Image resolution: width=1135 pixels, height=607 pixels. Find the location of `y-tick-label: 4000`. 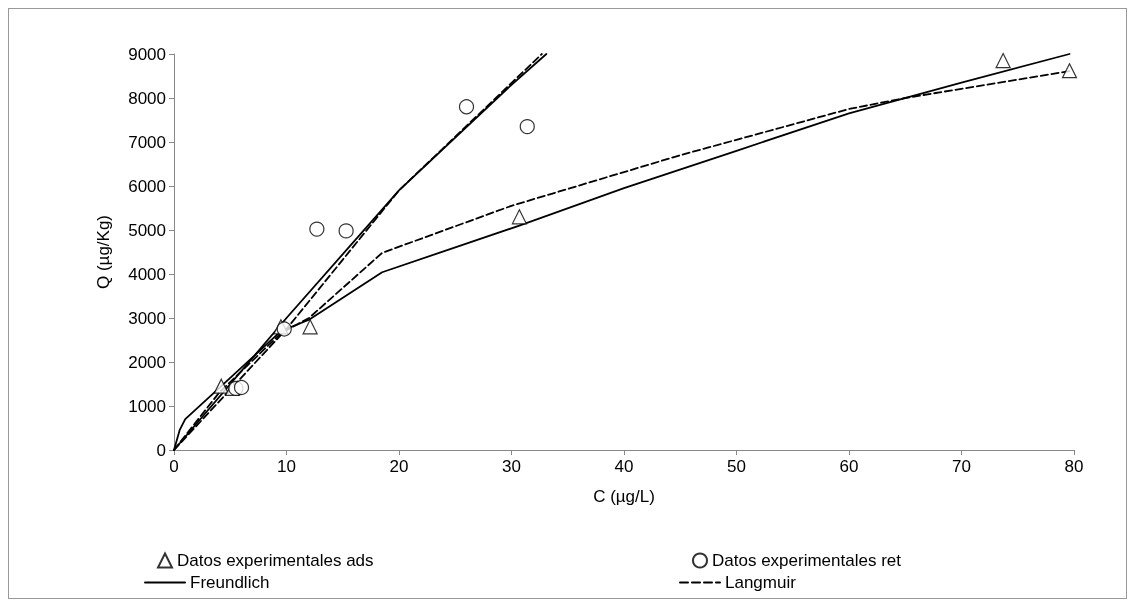

y-tick-label: 4000 is located at coordinates (147, 274).